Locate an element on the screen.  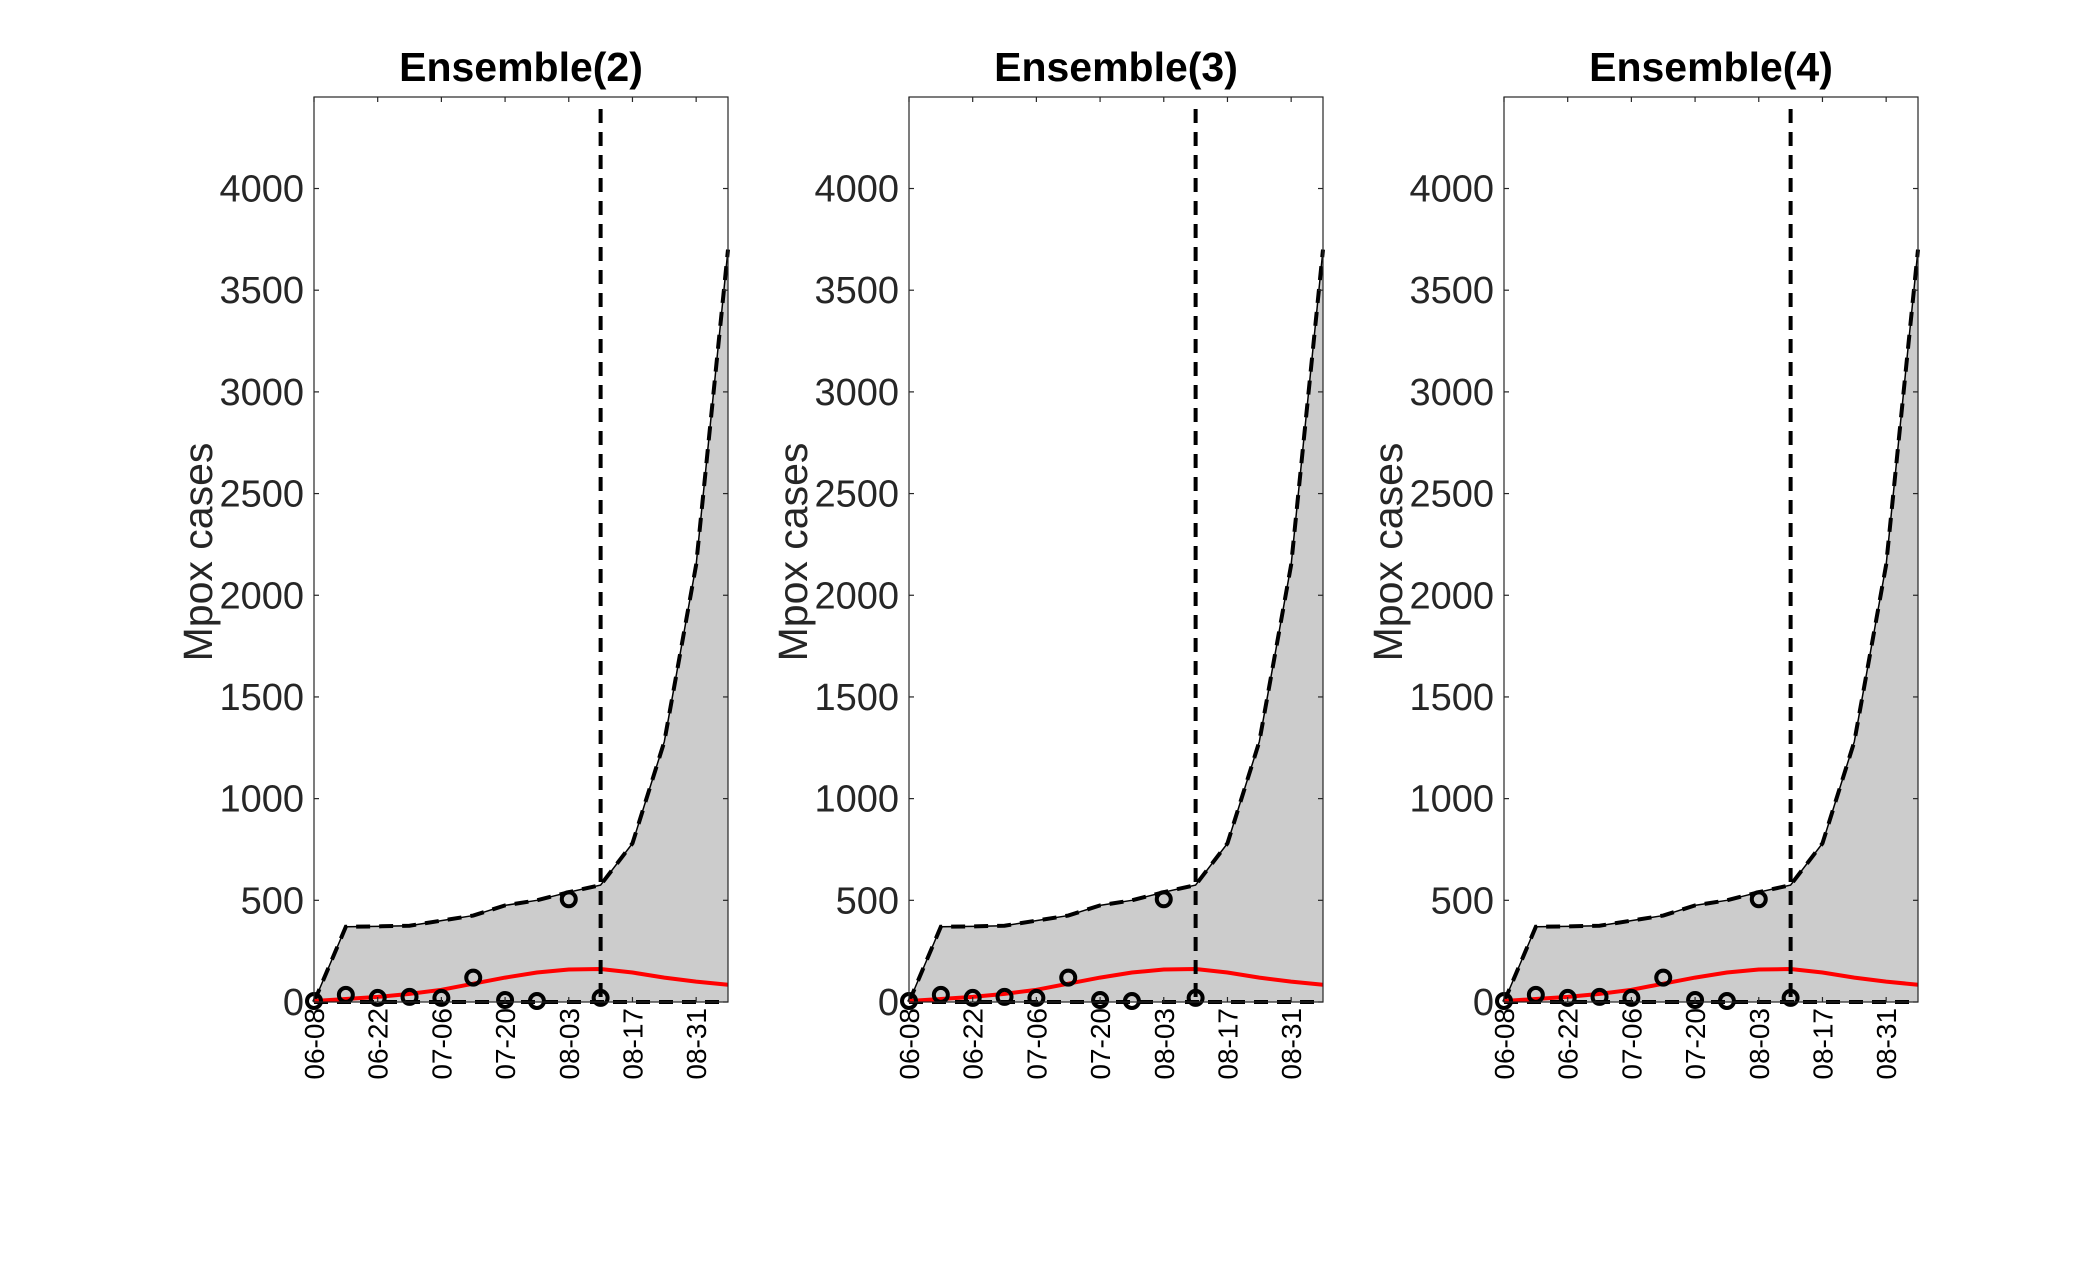
chart-title: Ensemble(2) is located at coordinates (521, 67).